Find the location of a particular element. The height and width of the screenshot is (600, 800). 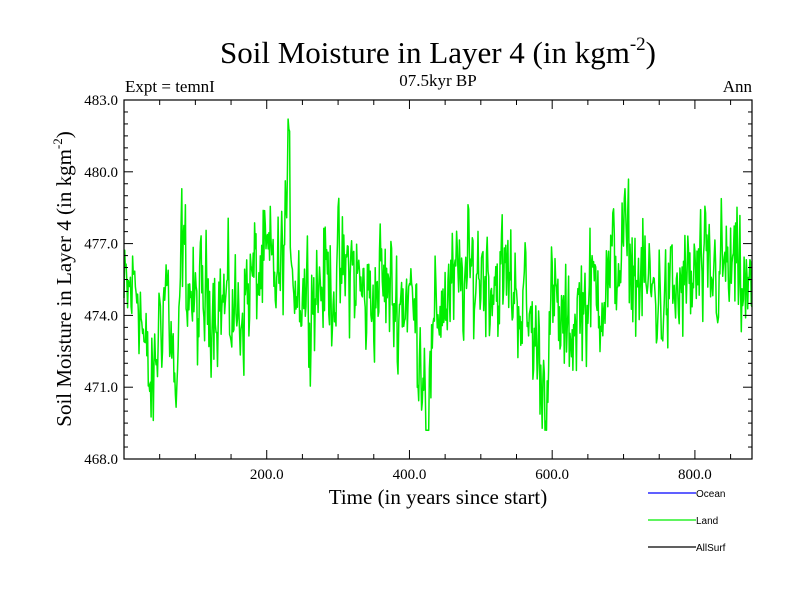

y-axis-title-close: ) is located at coordinates (64, 134).